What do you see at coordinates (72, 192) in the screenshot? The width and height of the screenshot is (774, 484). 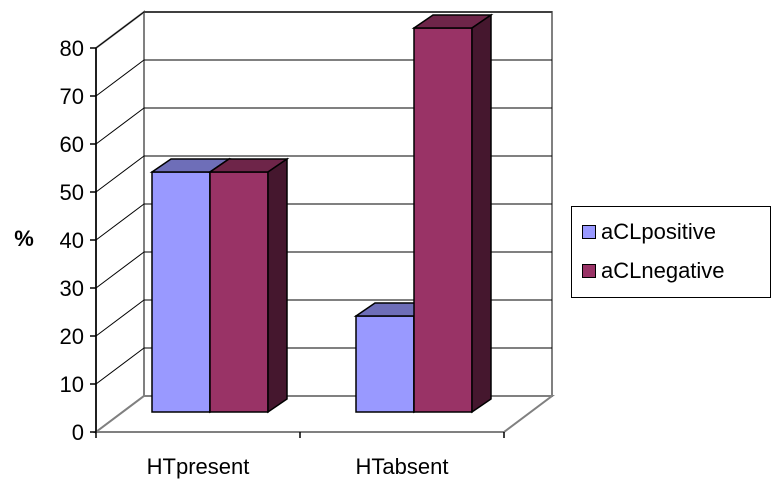 I see `y-tick-label: 50` at bounding box center [72, 192].